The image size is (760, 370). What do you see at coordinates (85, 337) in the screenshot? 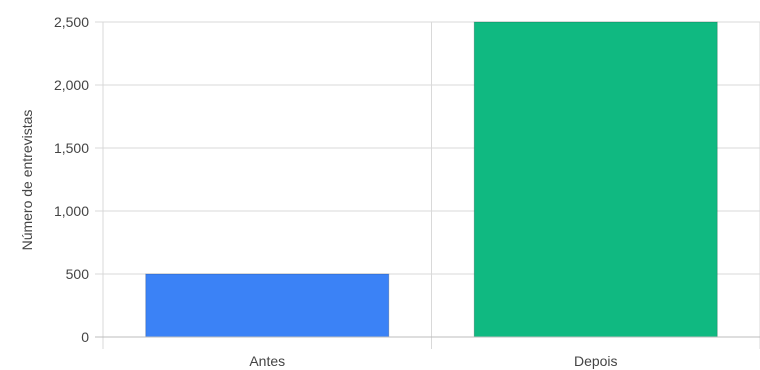
I see `y-tick-label: 0` at bounding box center [85, 337].